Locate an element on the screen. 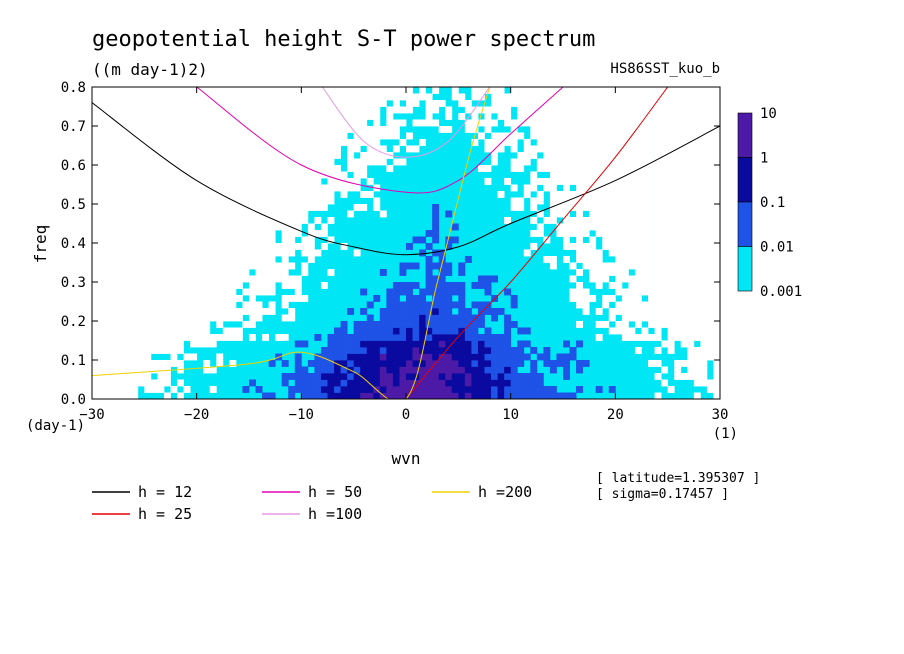 The height and width of the screenshot is (654, 904). colorbar-label: 0.01 is located at coordinates (777, 248).